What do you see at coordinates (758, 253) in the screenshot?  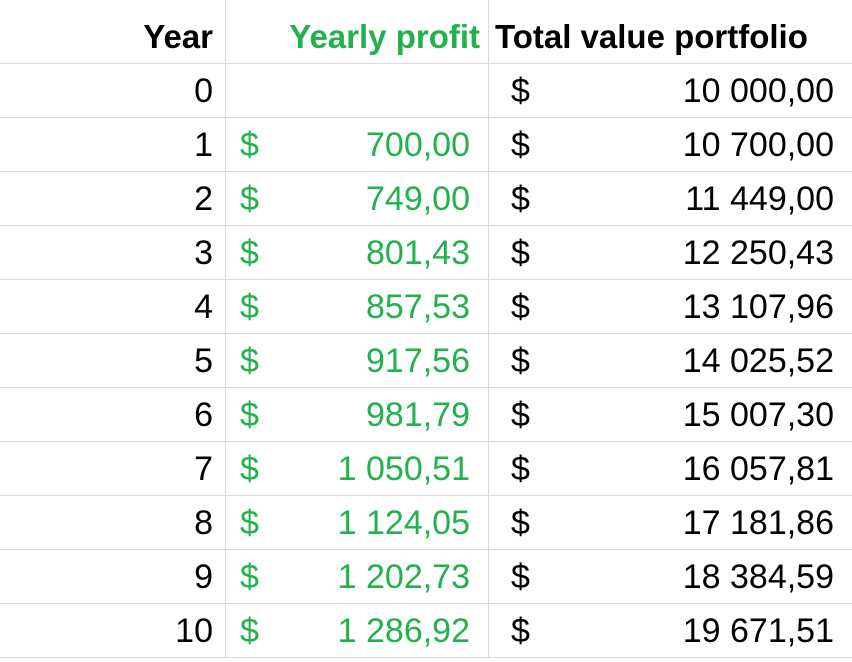 I see `total-amount: 12 250,43` at bounding box center [758, 253].